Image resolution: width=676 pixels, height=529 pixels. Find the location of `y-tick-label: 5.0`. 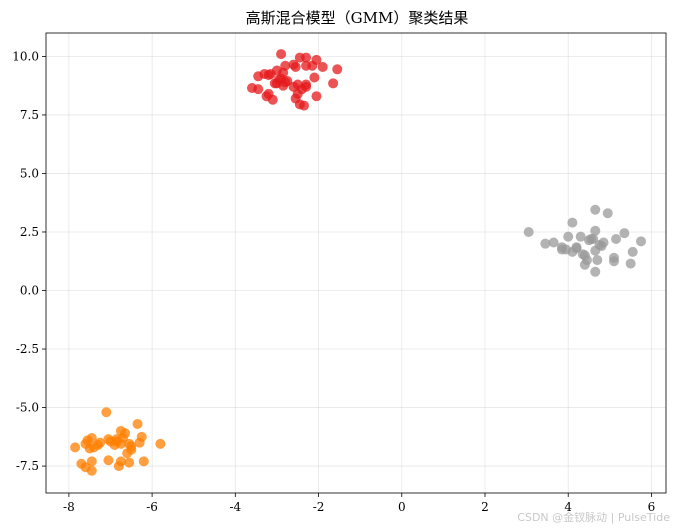

y-tick-label: 5.0 is located at coordinates (29, 173).